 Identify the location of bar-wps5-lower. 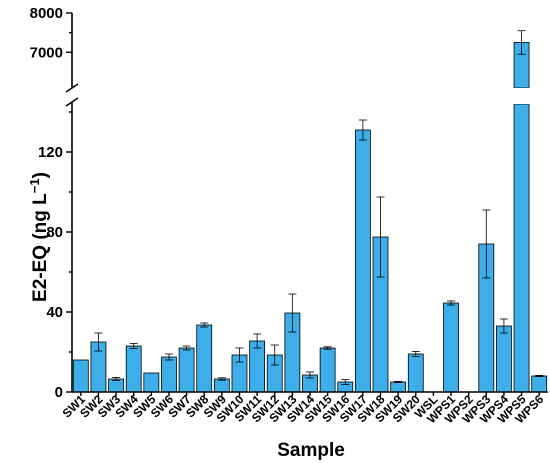
(521, 248).